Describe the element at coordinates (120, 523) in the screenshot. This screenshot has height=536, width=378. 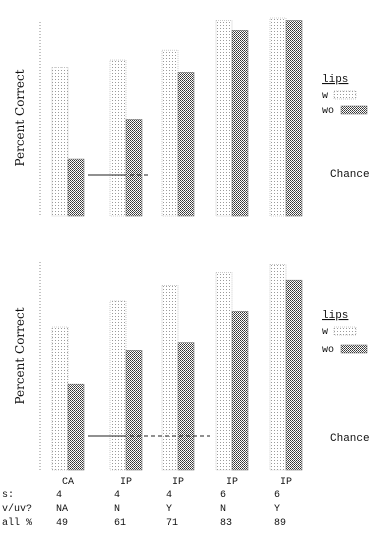
I see `table-cell: 61` at that location.